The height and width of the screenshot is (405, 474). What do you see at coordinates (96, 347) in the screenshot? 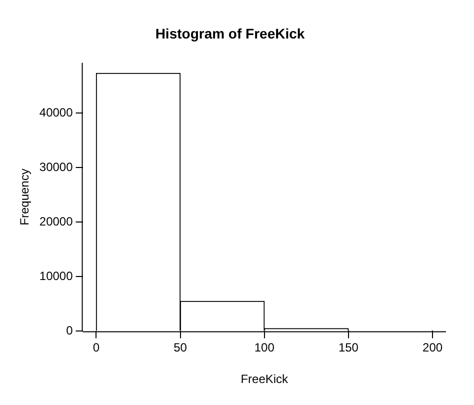
I see `x-tick-label: 0` at bounding box center [96, 347].